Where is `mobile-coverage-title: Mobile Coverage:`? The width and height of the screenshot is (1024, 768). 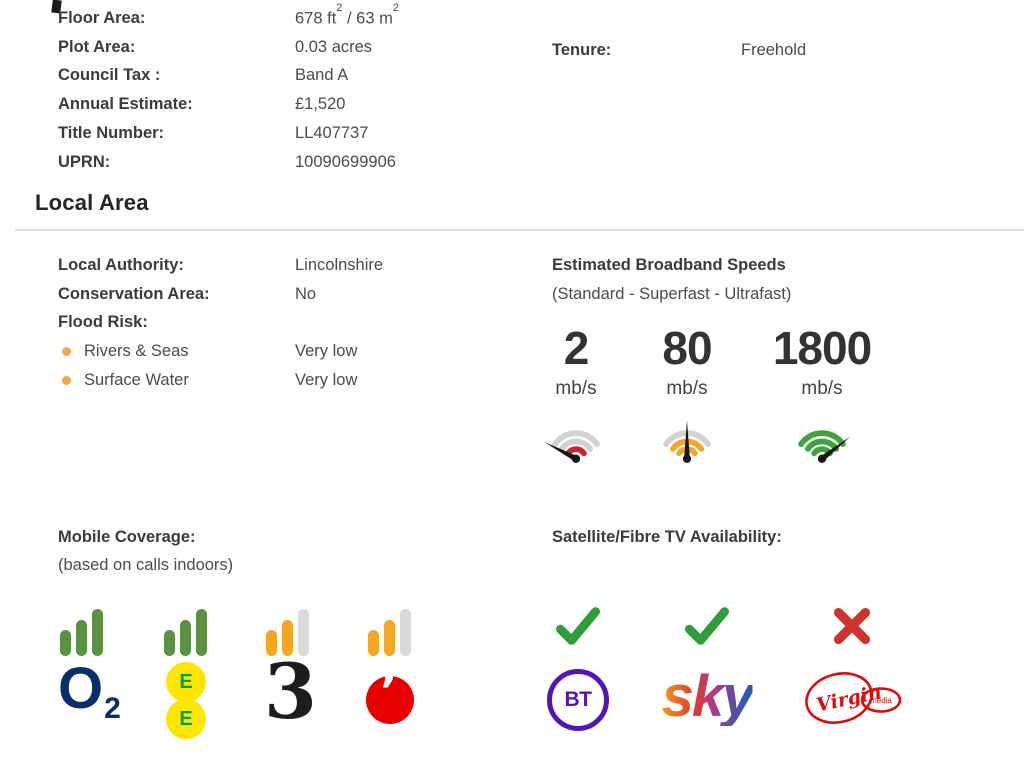 mobile-coverage-title: Mobile Coverage: is located at coordinates (127, 537).